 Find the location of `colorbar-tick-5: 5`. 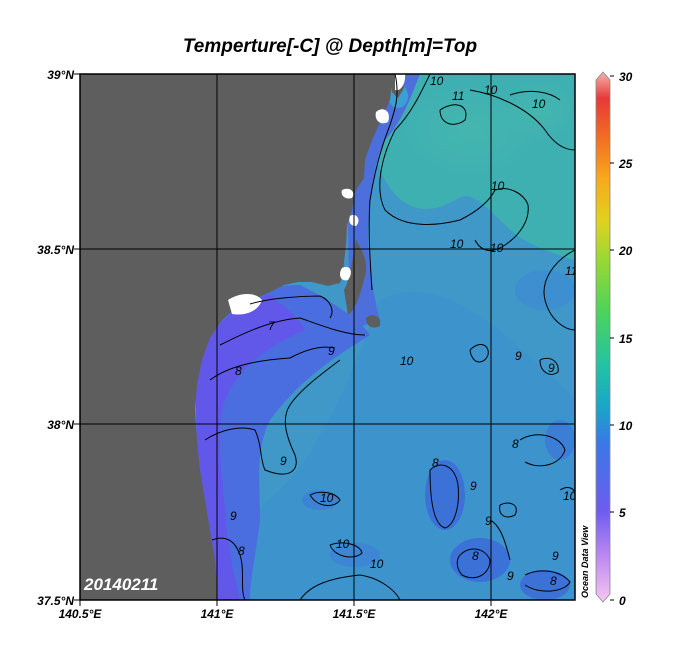

colorbar-tick-5: 5 is located at coordinates (622, 513).